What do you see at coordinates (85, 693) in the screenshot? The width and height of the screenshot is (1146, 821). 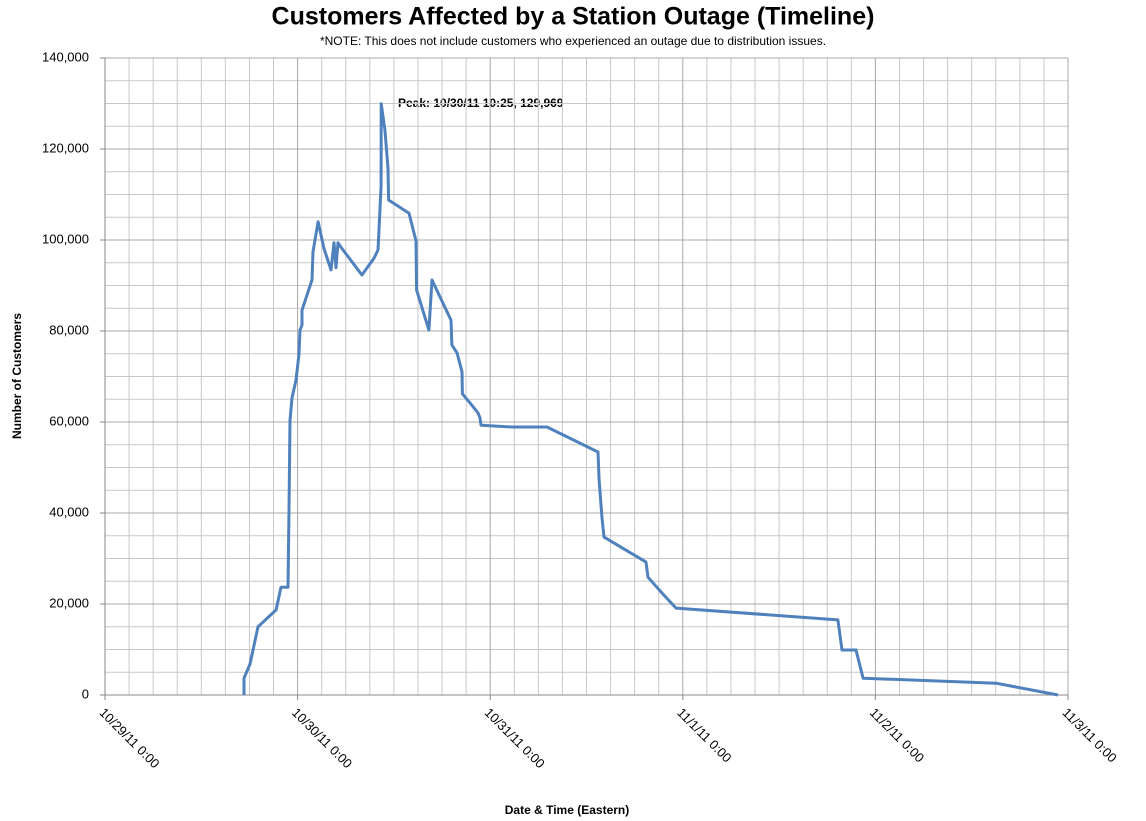 I see `y-tick-label: 0` at bounding box center [85, 693].